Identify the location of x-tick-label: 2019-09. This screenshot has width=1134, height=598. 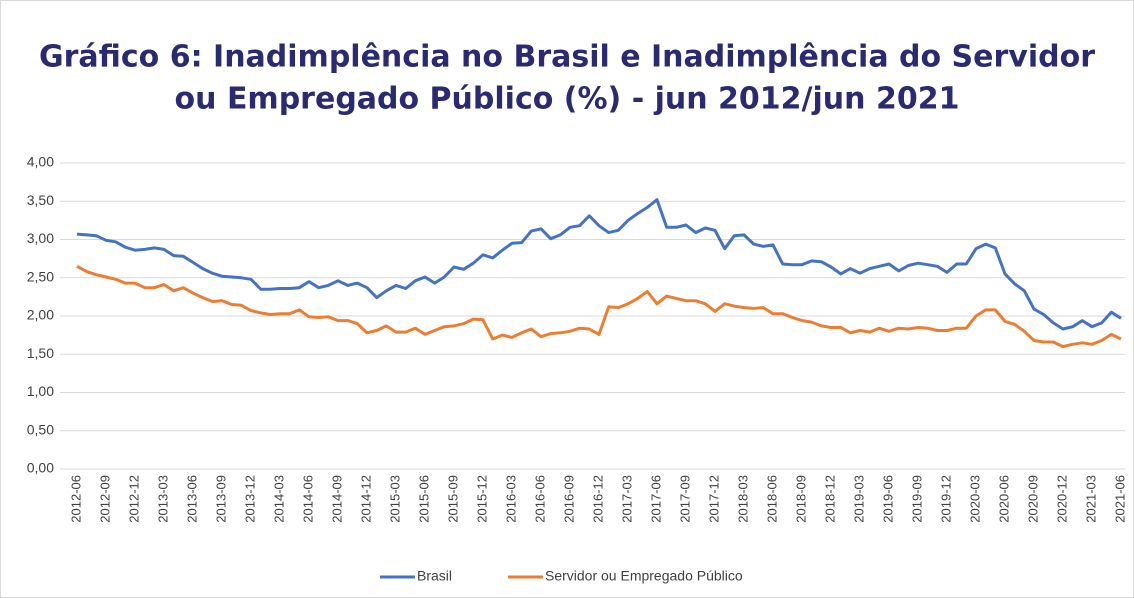
(916, 499).